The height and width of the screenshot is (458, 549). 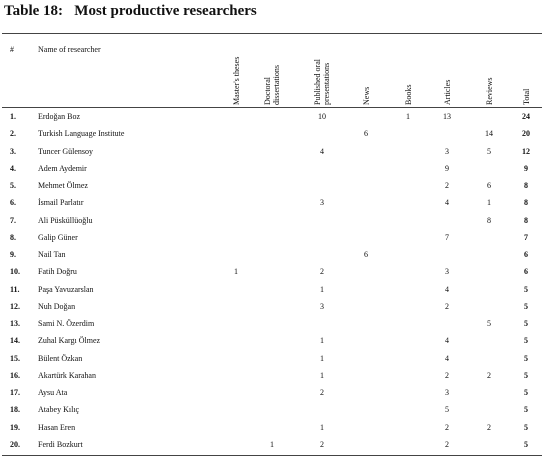 What do you see at coordinates (447, 116) in the screenshot?
I see `count-cell: 13` at bounding box center [447, 116].